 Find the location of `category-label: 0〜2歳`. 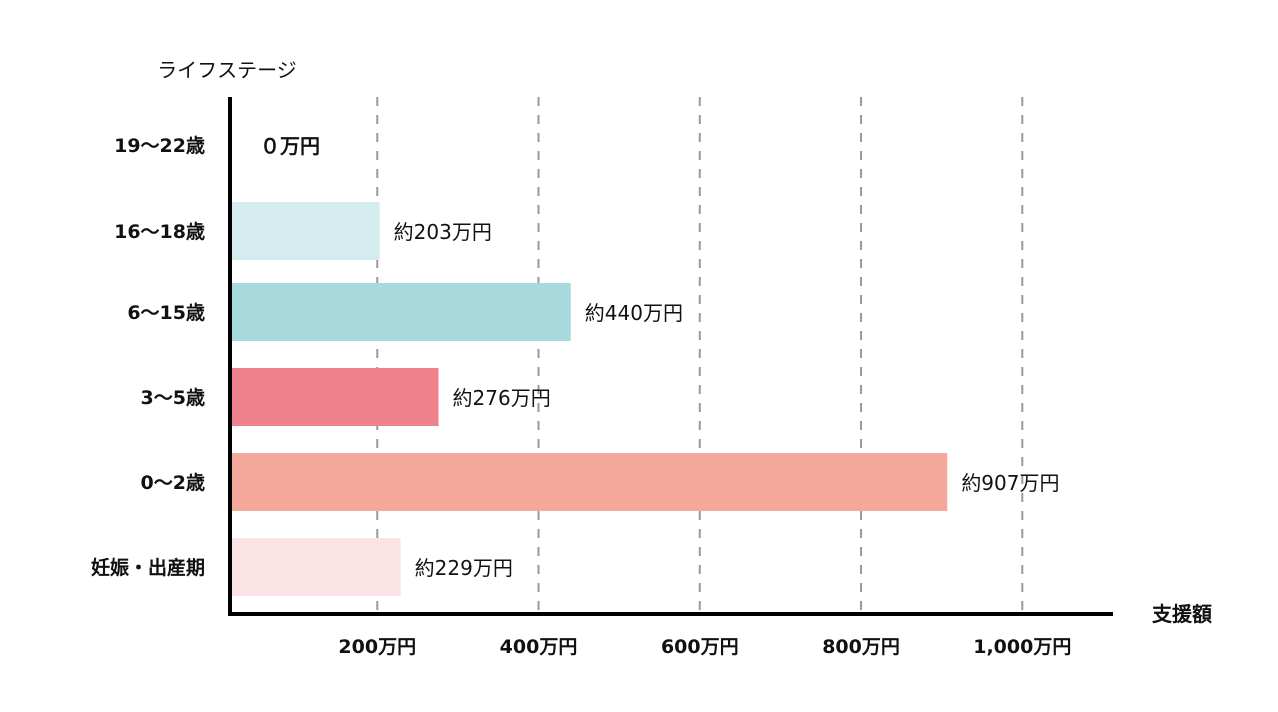

category-label: 0〜2歳 is located at coordinates (173, 483).